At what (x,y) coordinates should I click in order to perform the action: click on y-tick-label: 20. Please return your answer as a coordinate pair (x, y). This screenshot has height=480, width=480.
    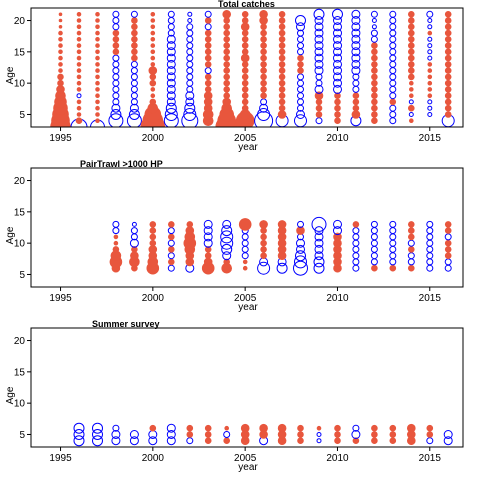
    Looking at the image, I should click on (20, 181).